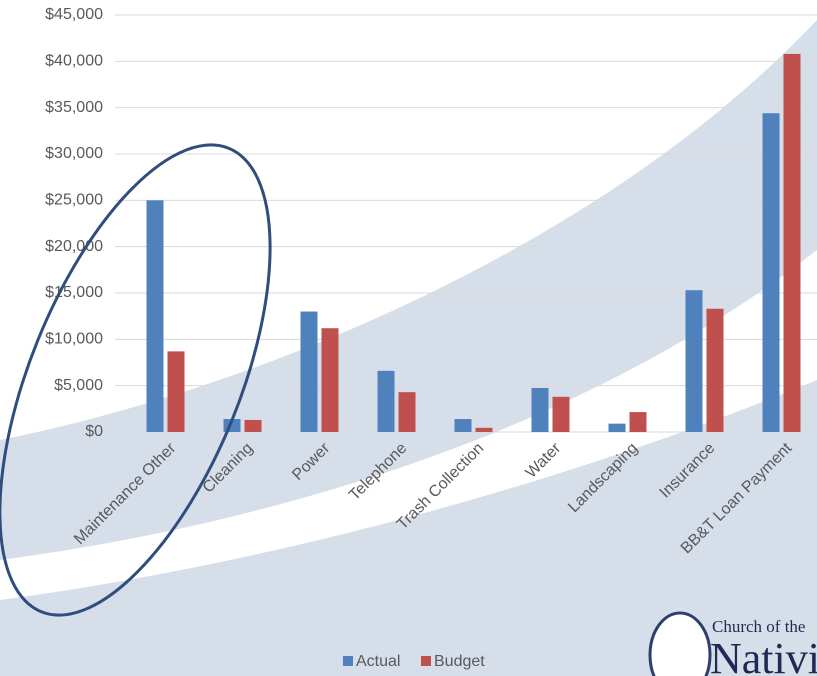  What do you see at coordinates (758, 626) in the screenshot?
I see `logo-line1: Church of the` at bounding box center [758, 626].